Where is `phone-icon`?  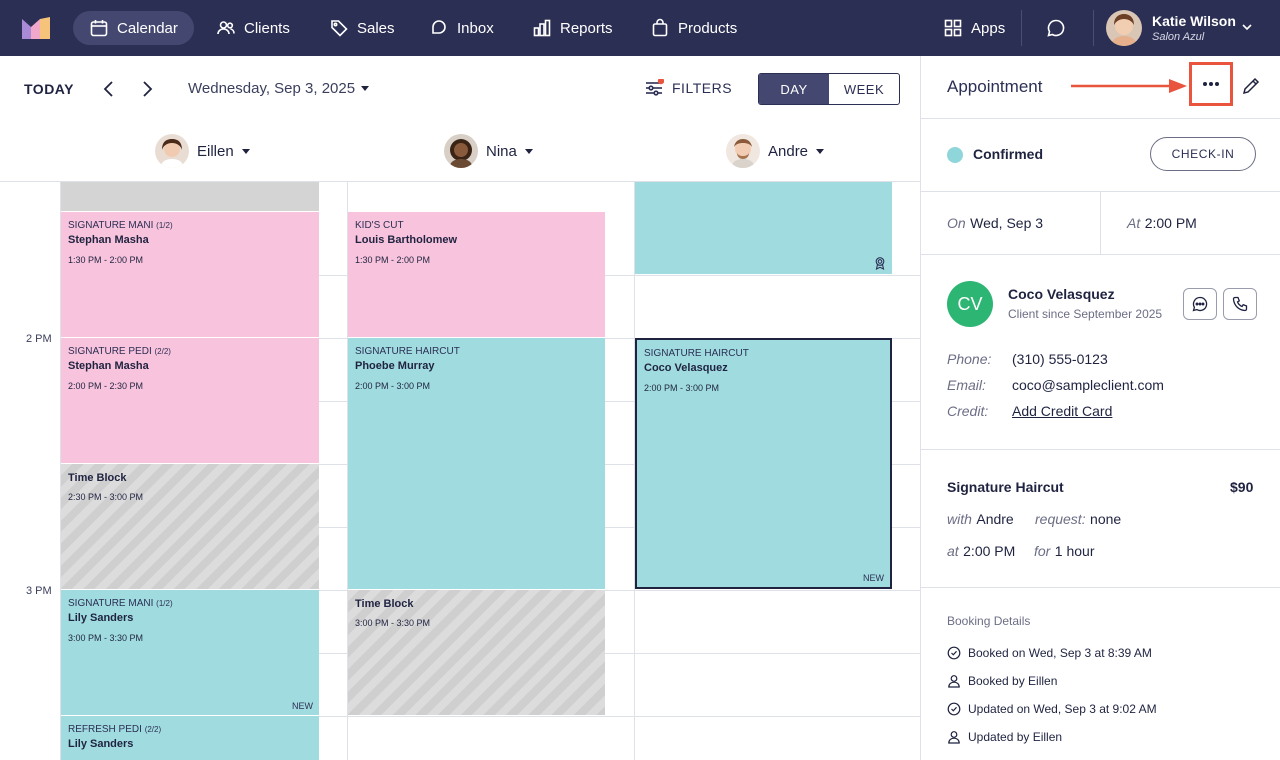 phone-icon is located at coordinates (1240, 304).